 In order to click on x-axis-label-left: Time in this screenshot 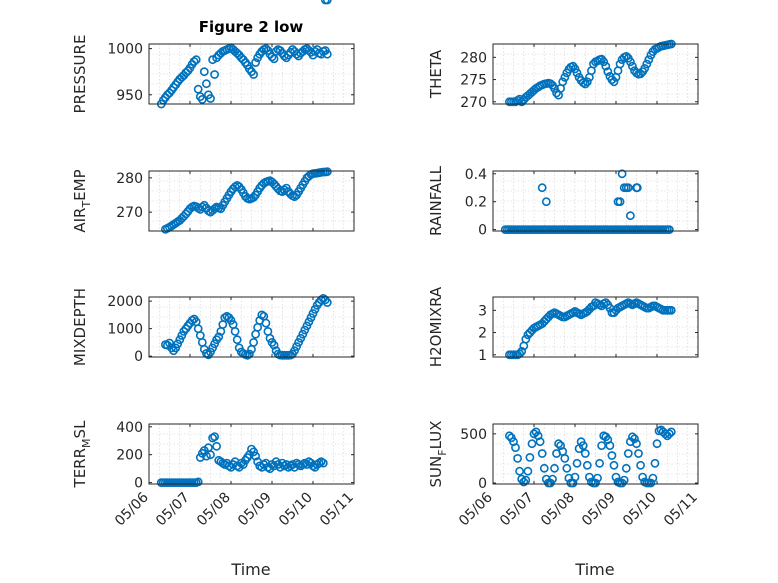, I will do `click(250, 569)`.